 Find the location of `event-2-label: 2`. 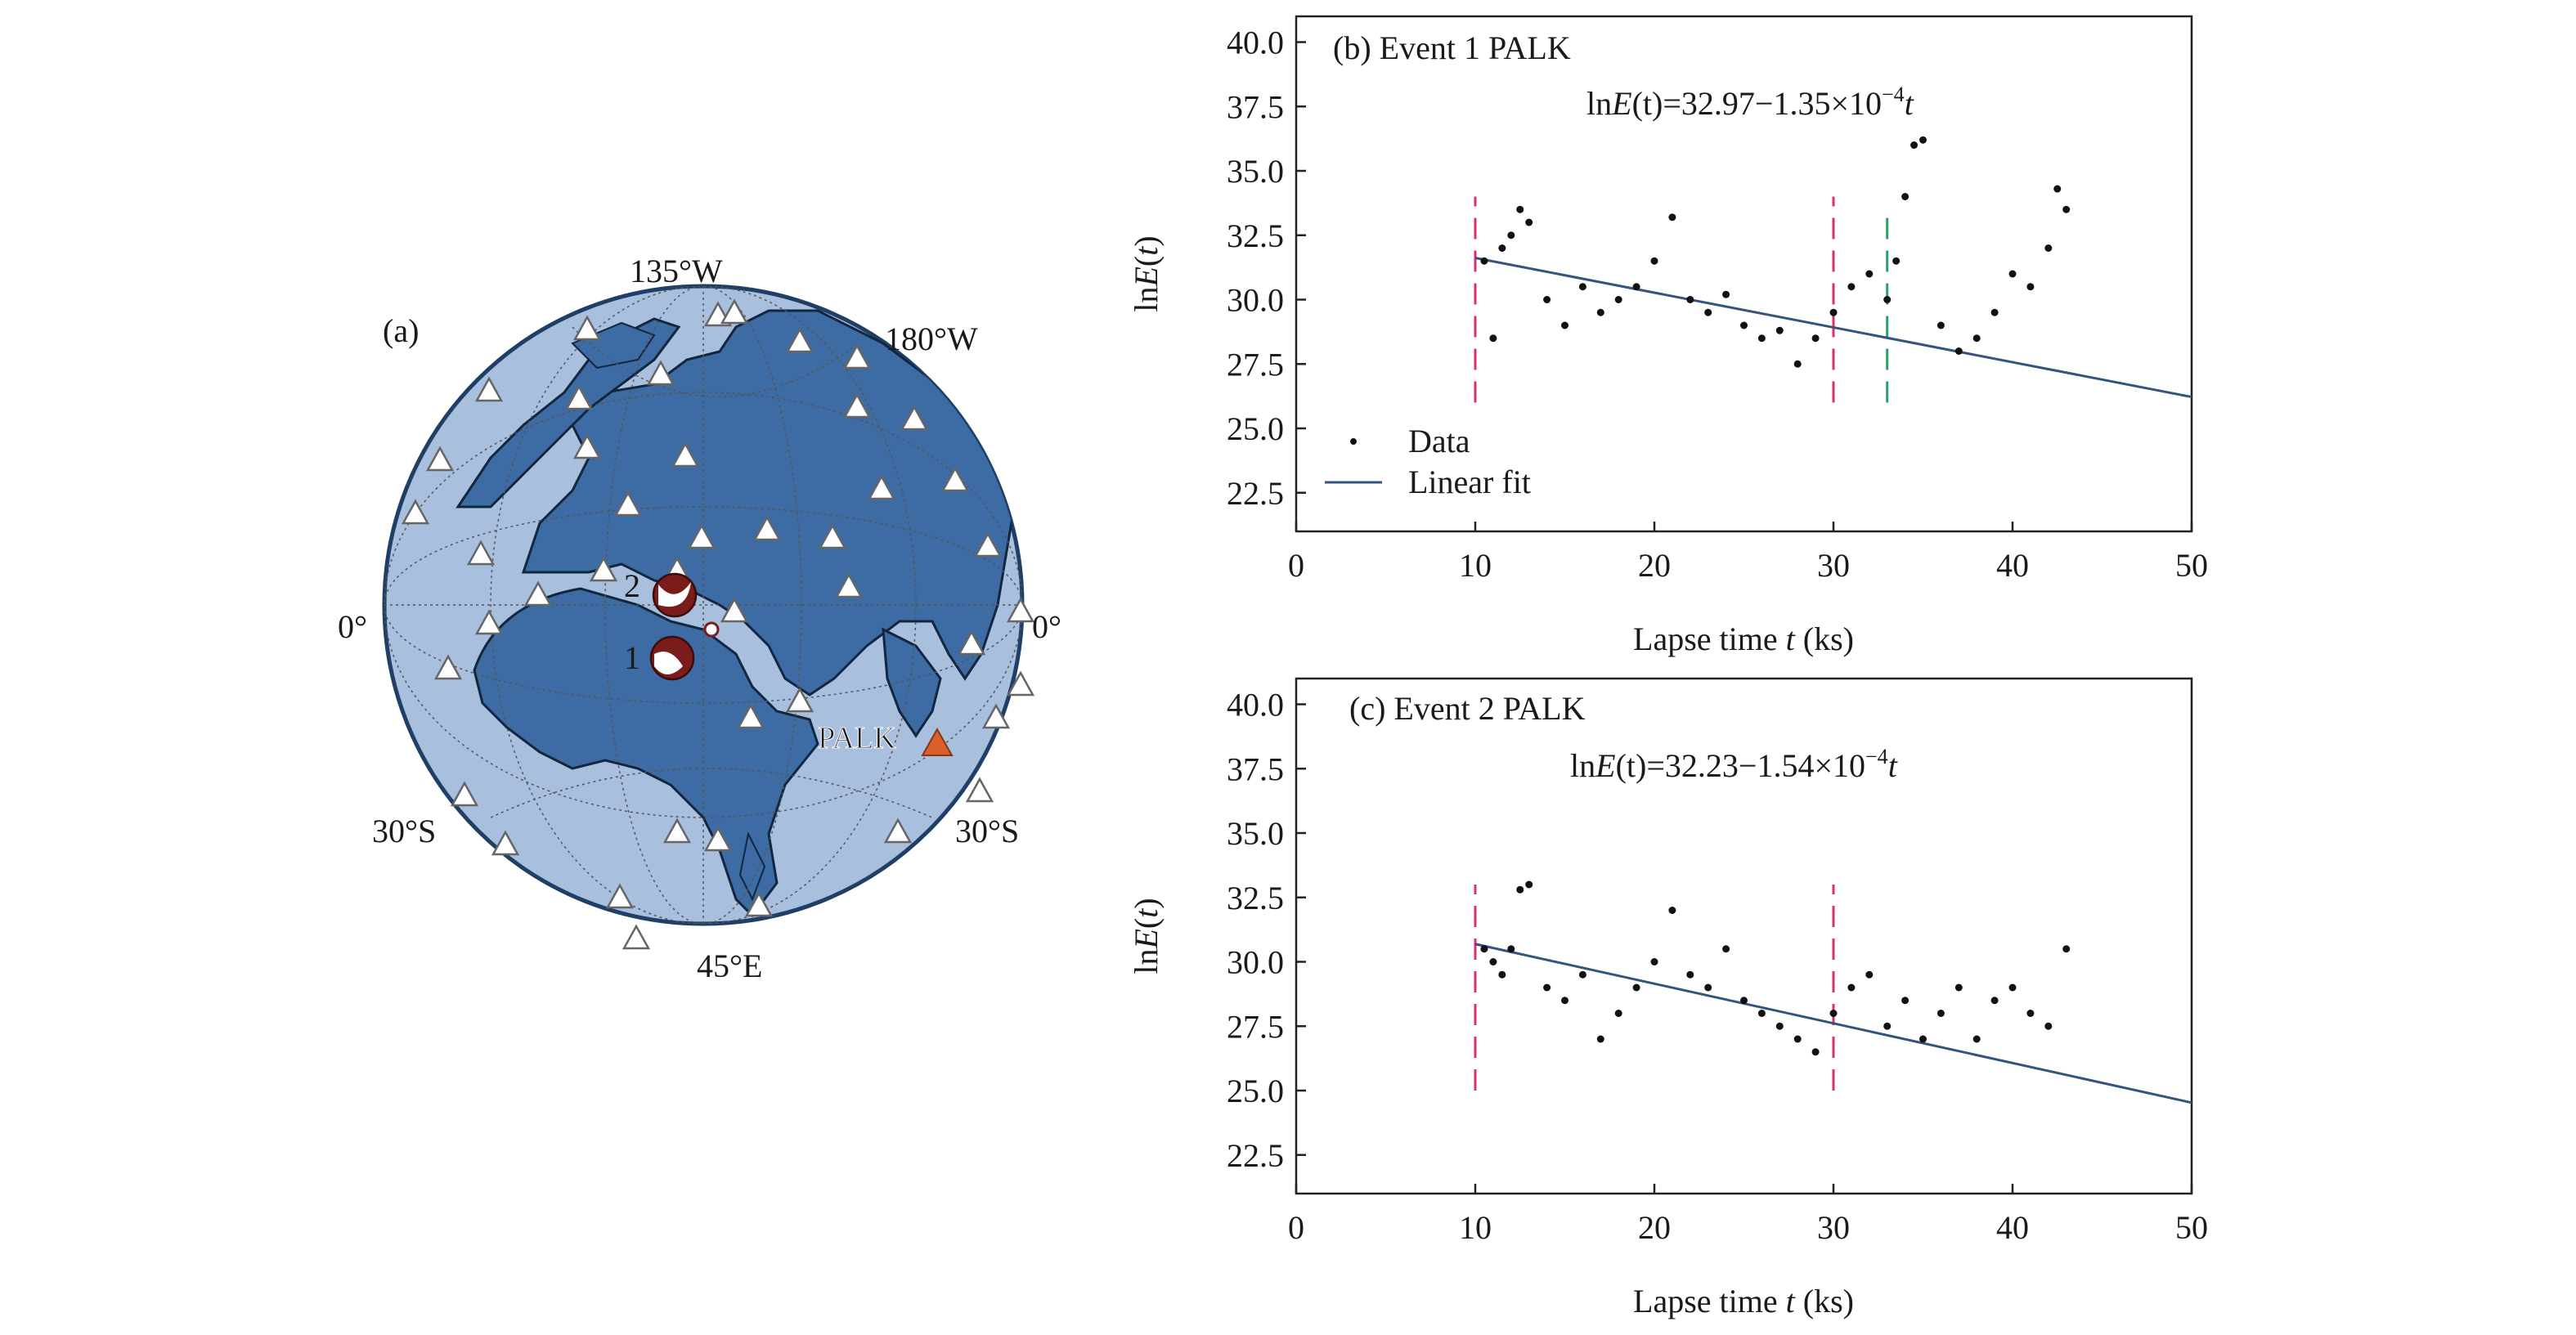

event-2-label: 2 is located at coordinates (632, 585).